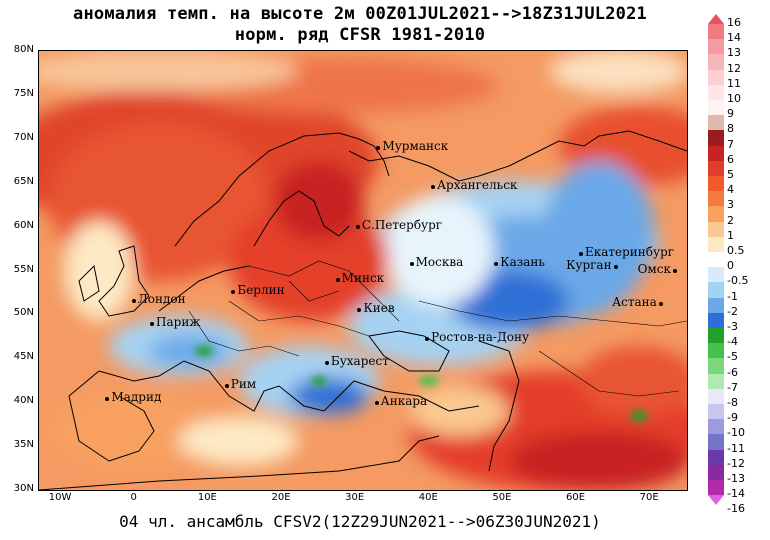  What do you see at coordinates (736, 478) in the screenshot?
I see `colorbar-label: -13` at bounding box center [736, 478].